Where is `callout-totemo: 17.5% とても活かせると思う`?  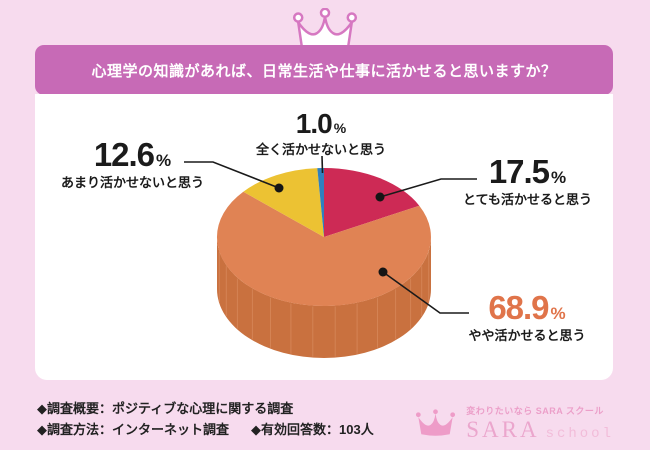
callout-totemo: 17.5% とても活かせると思う is located at coordinates (527, 181).